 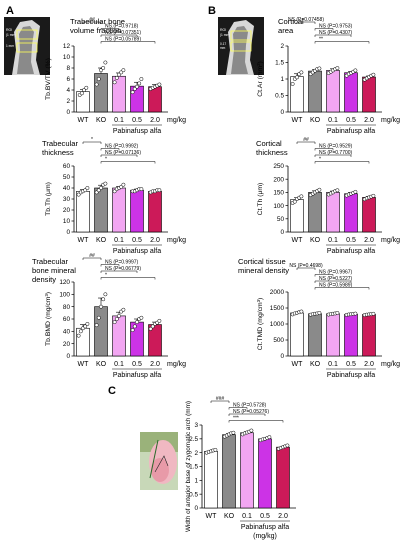 What do you see at coordinates (67, 46) in the screenshot?
I see `y-tick-label: 12` at bounding box center [67, 46].